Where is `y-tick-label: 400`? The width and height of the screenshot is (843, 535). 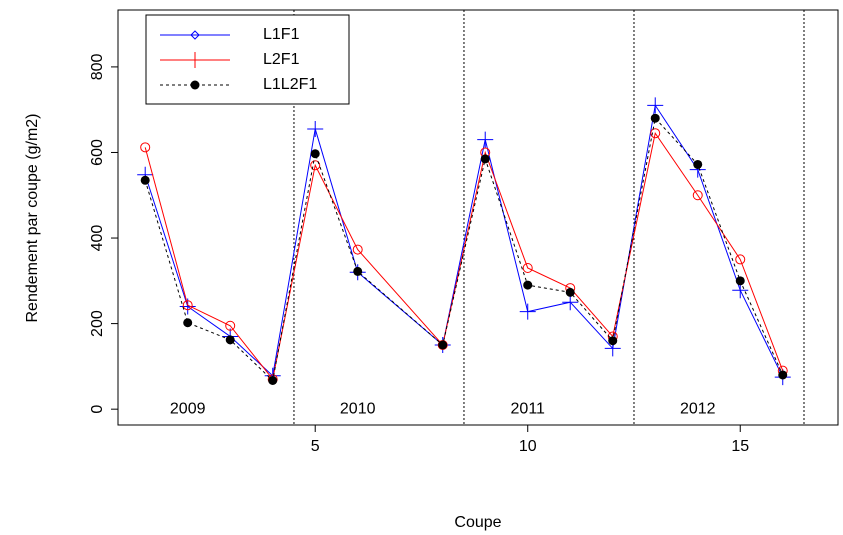
y-tick-label: 400 is located at coordinates (97, 238).